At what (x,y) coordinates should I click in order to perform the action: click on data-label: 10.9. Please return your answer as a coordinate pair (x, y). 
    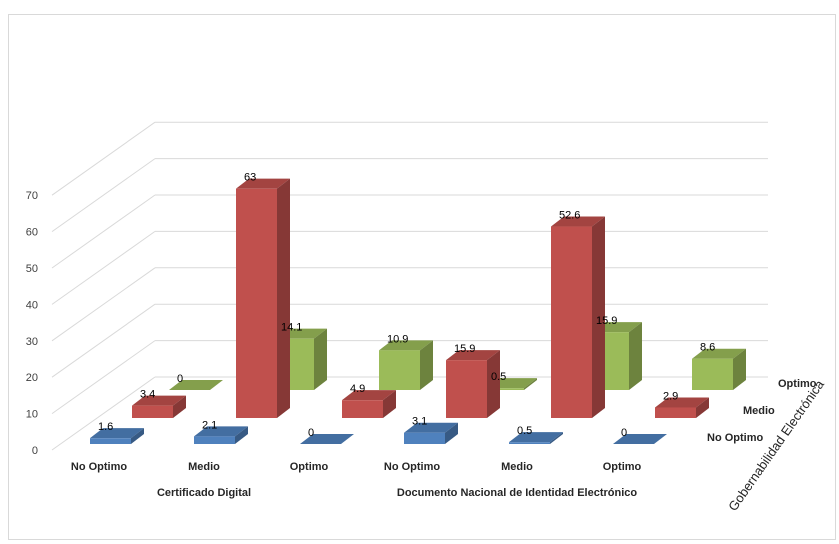
    Looking at the image, I should click on (397, 339).